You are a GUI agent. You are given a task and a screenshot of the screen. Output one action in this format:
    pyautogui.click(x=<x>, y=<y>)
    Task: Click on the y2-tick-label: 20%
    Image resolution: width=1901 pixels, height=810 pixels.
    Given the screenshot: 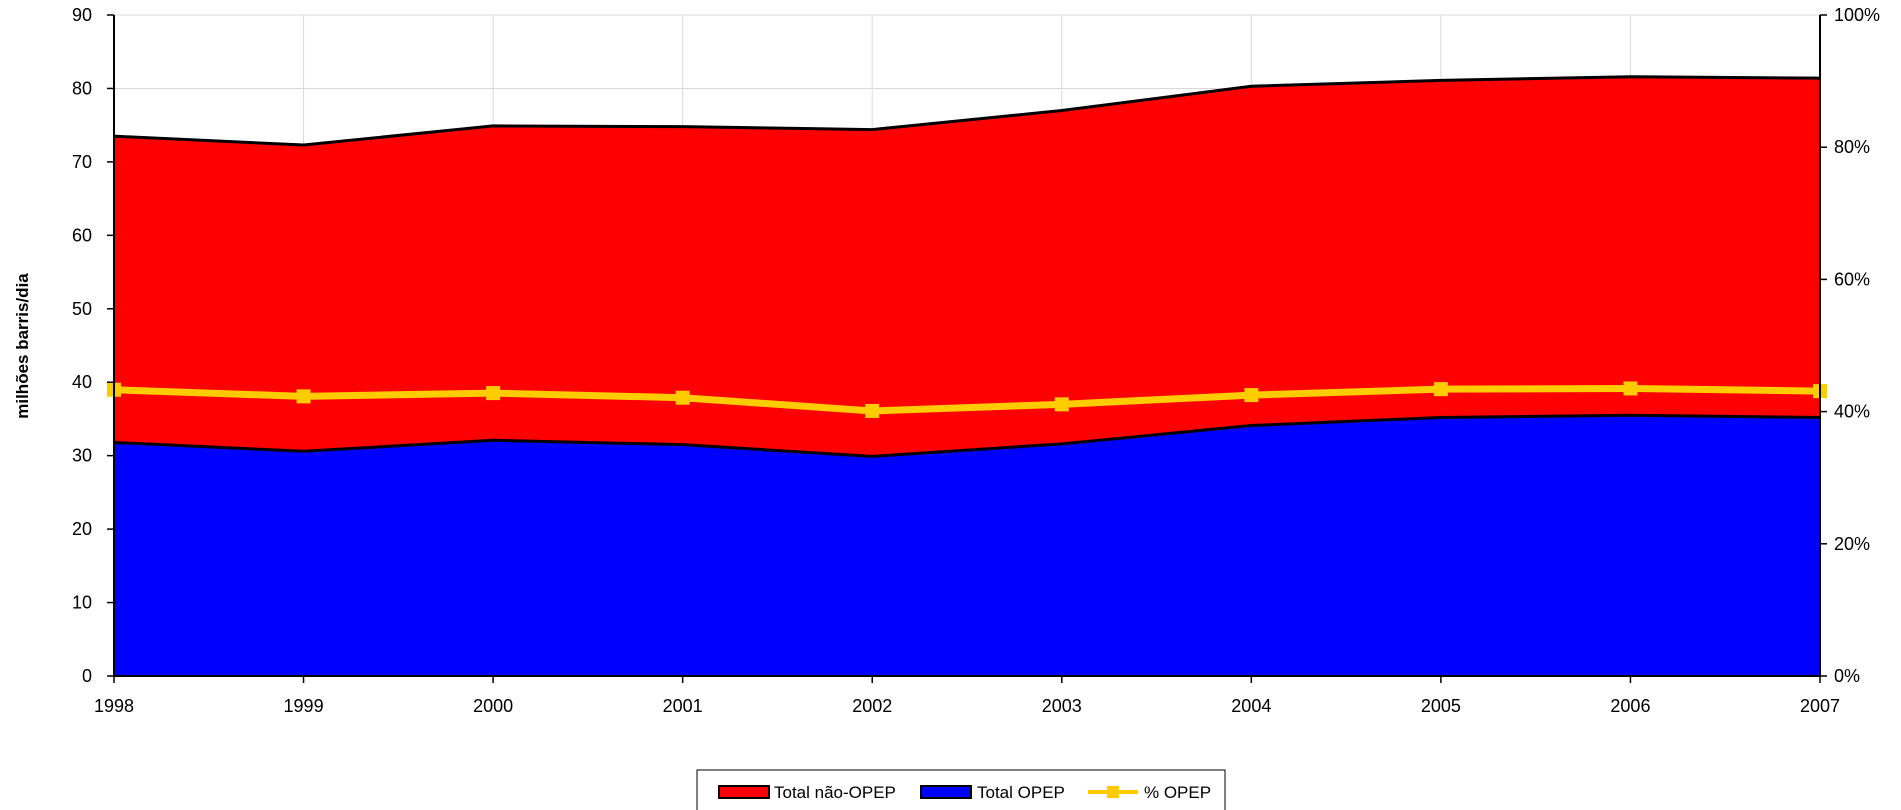 What is the action you would take?
    pyautogui.click(x=1852, y=544)
    